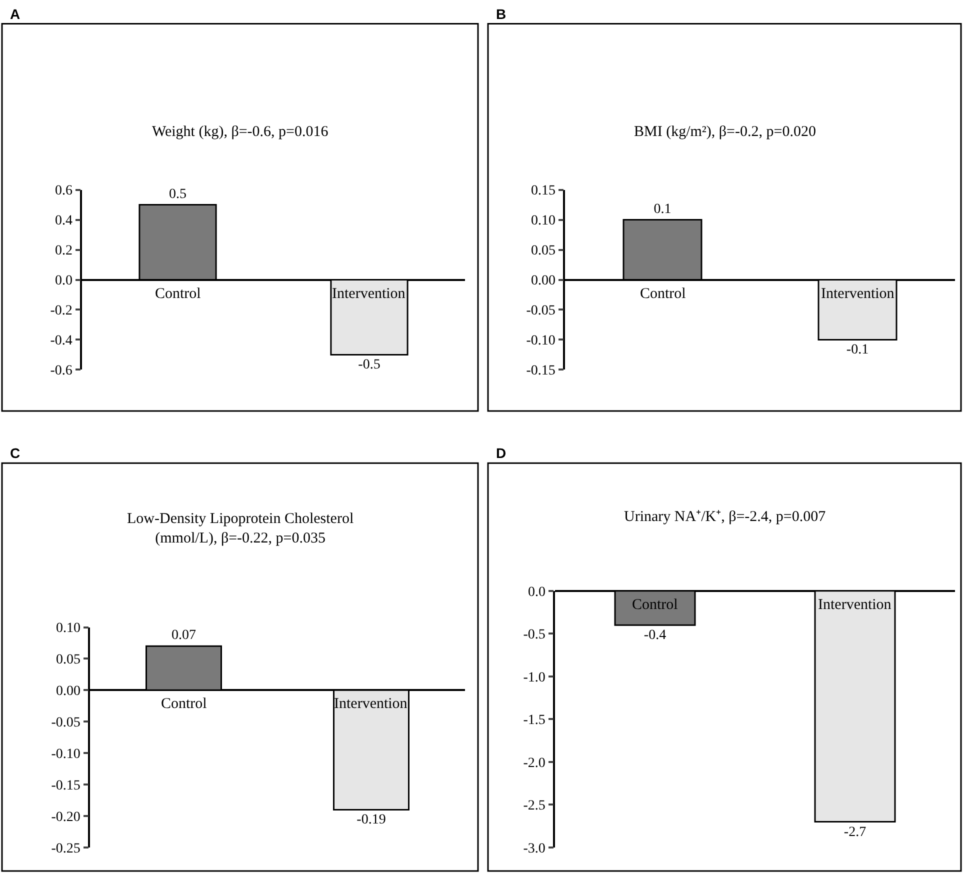 The width and height of the screenshot is (963, 882). Describe the element at coordinates (543, 191) in the screenshot. I see `y-tick-label: 0.15` at that location.